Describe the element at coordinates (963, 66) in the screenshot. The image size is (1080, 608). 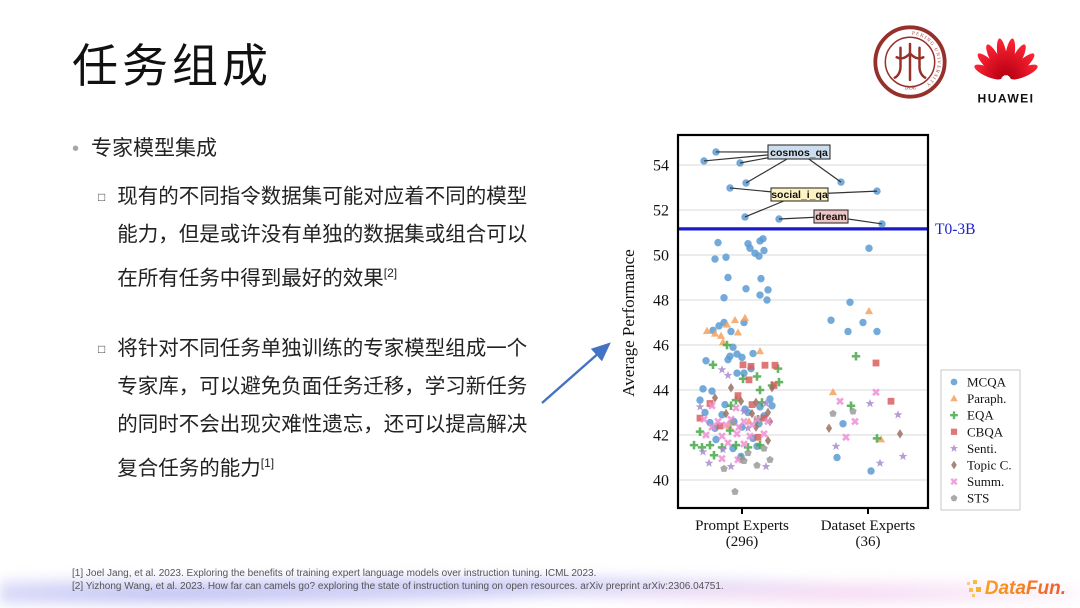
I see `logo-area: PEKING UNIVERSITY 1898` at that location.